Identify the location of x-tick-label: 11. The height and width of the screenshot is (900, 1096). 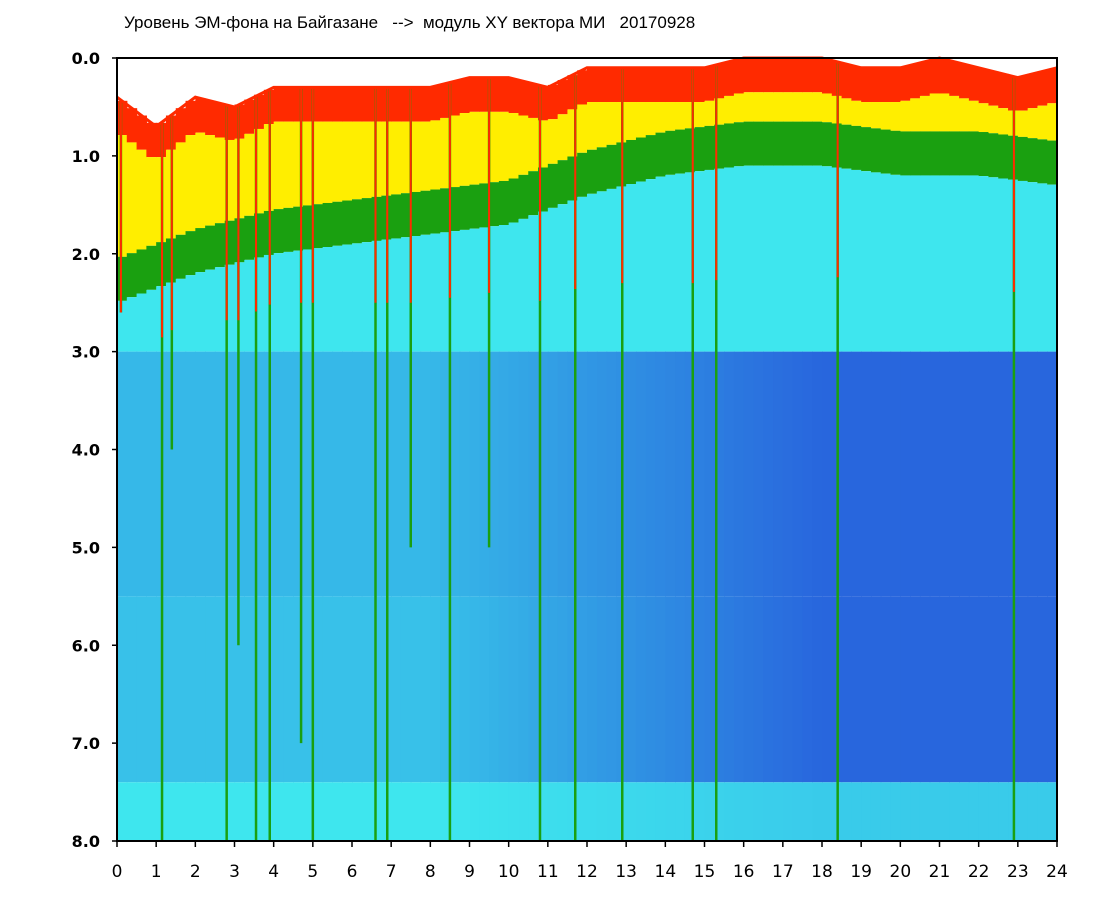
(548, 872).